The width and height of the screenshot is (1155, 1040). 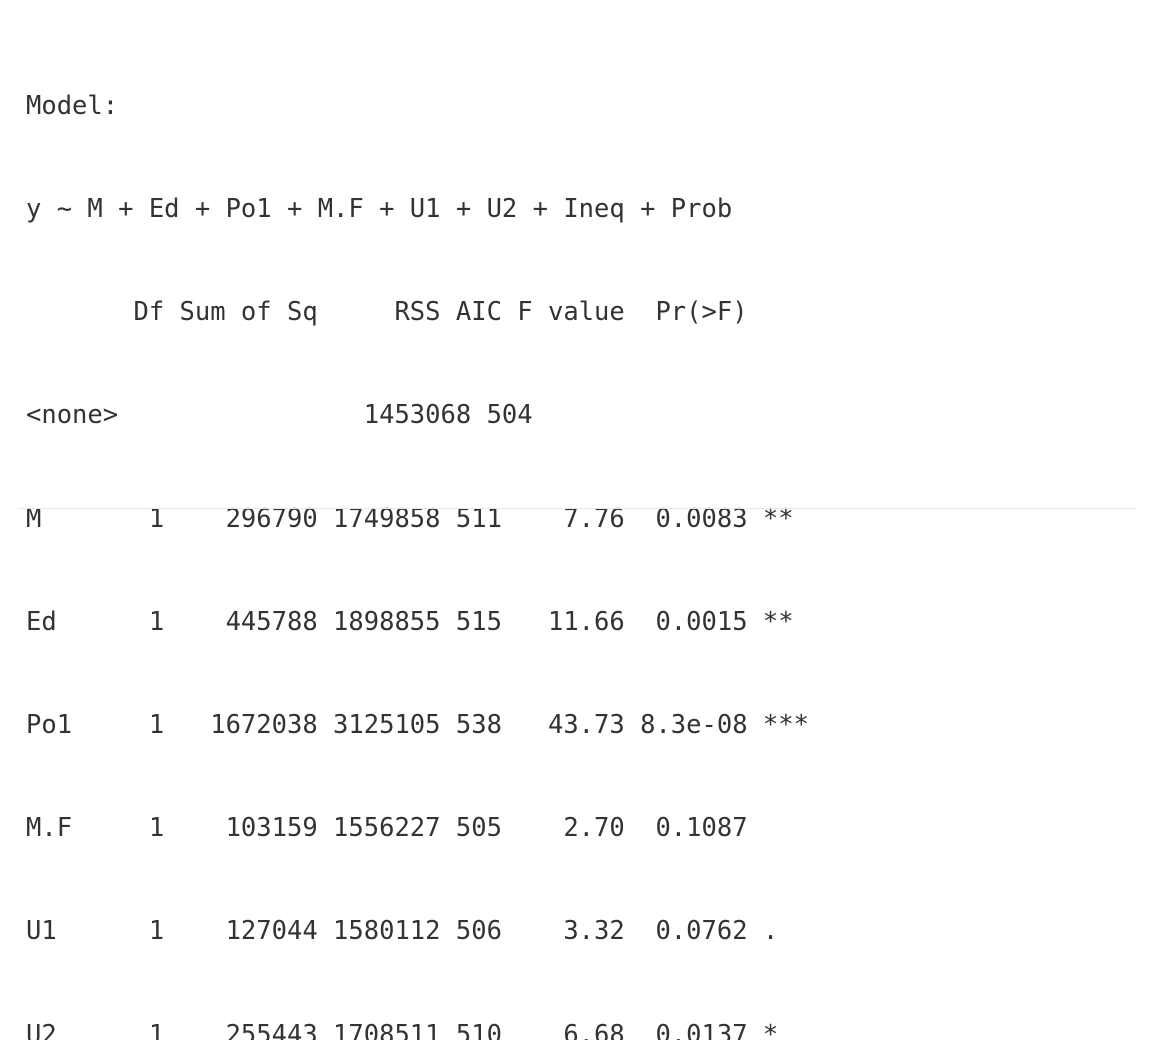 I want to click on table-row-u1: U1 1 127044 1580112 506 3.32 0.0762 ., so click(x=425, y=931).